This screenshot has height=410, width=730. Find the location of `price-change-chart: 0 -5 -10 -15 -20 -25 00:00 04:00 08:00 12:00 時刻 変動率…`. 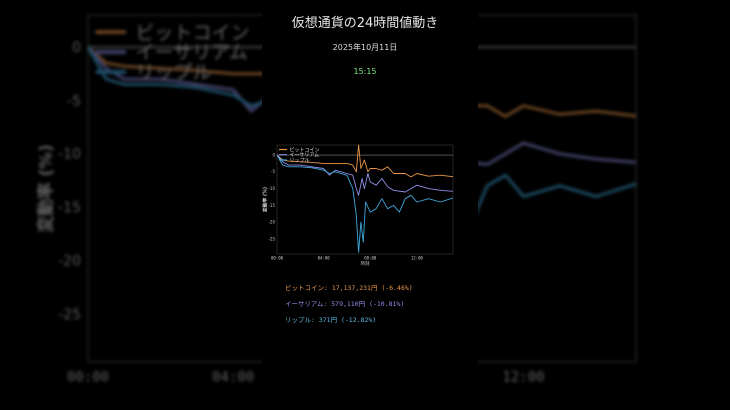

price-change-chart: 0 -5 -10 -15 -20 -25 00:00 04:00 08:00 12:00 時刻 変動率… is located at coordinates (358, 205).